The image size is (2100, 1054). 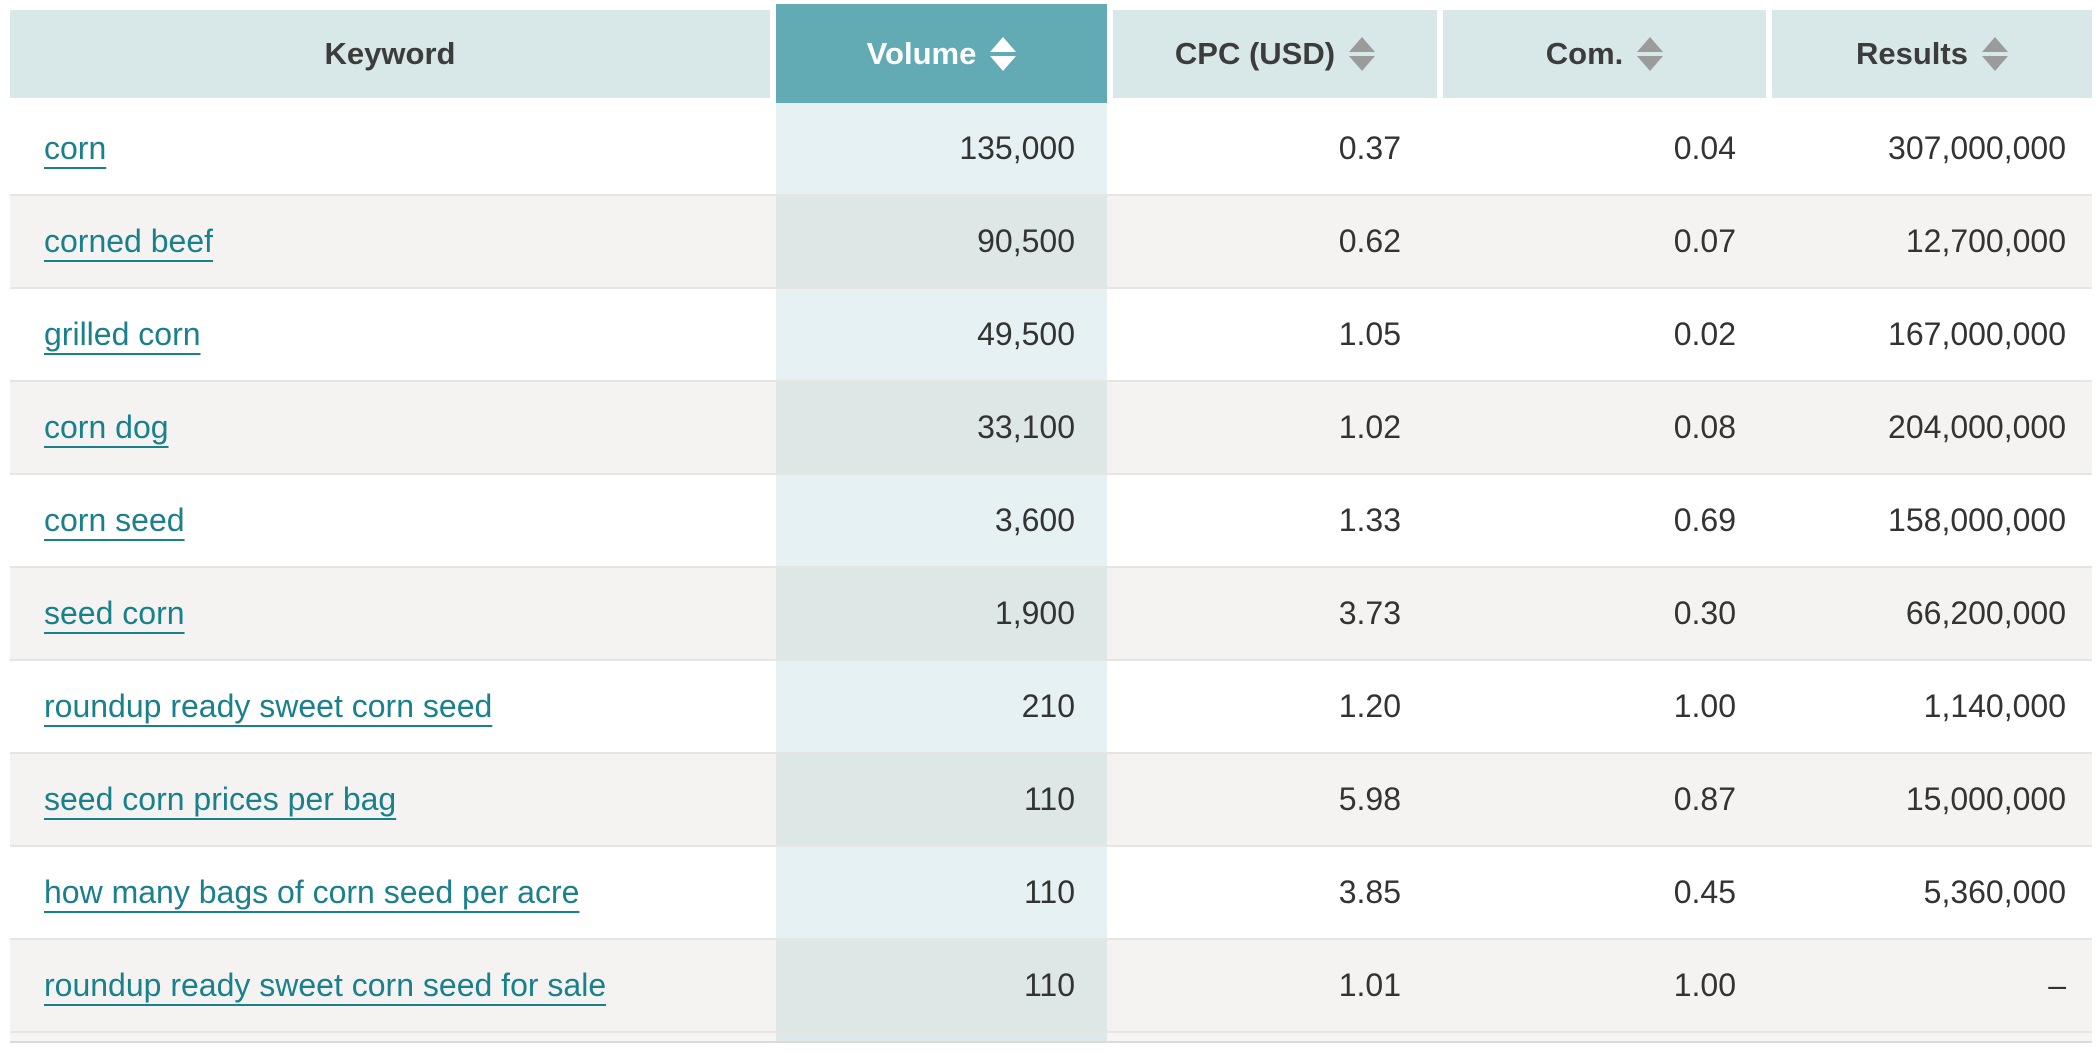 I want to click on keyword-cell: seed corn, so click(x=393, y=613).